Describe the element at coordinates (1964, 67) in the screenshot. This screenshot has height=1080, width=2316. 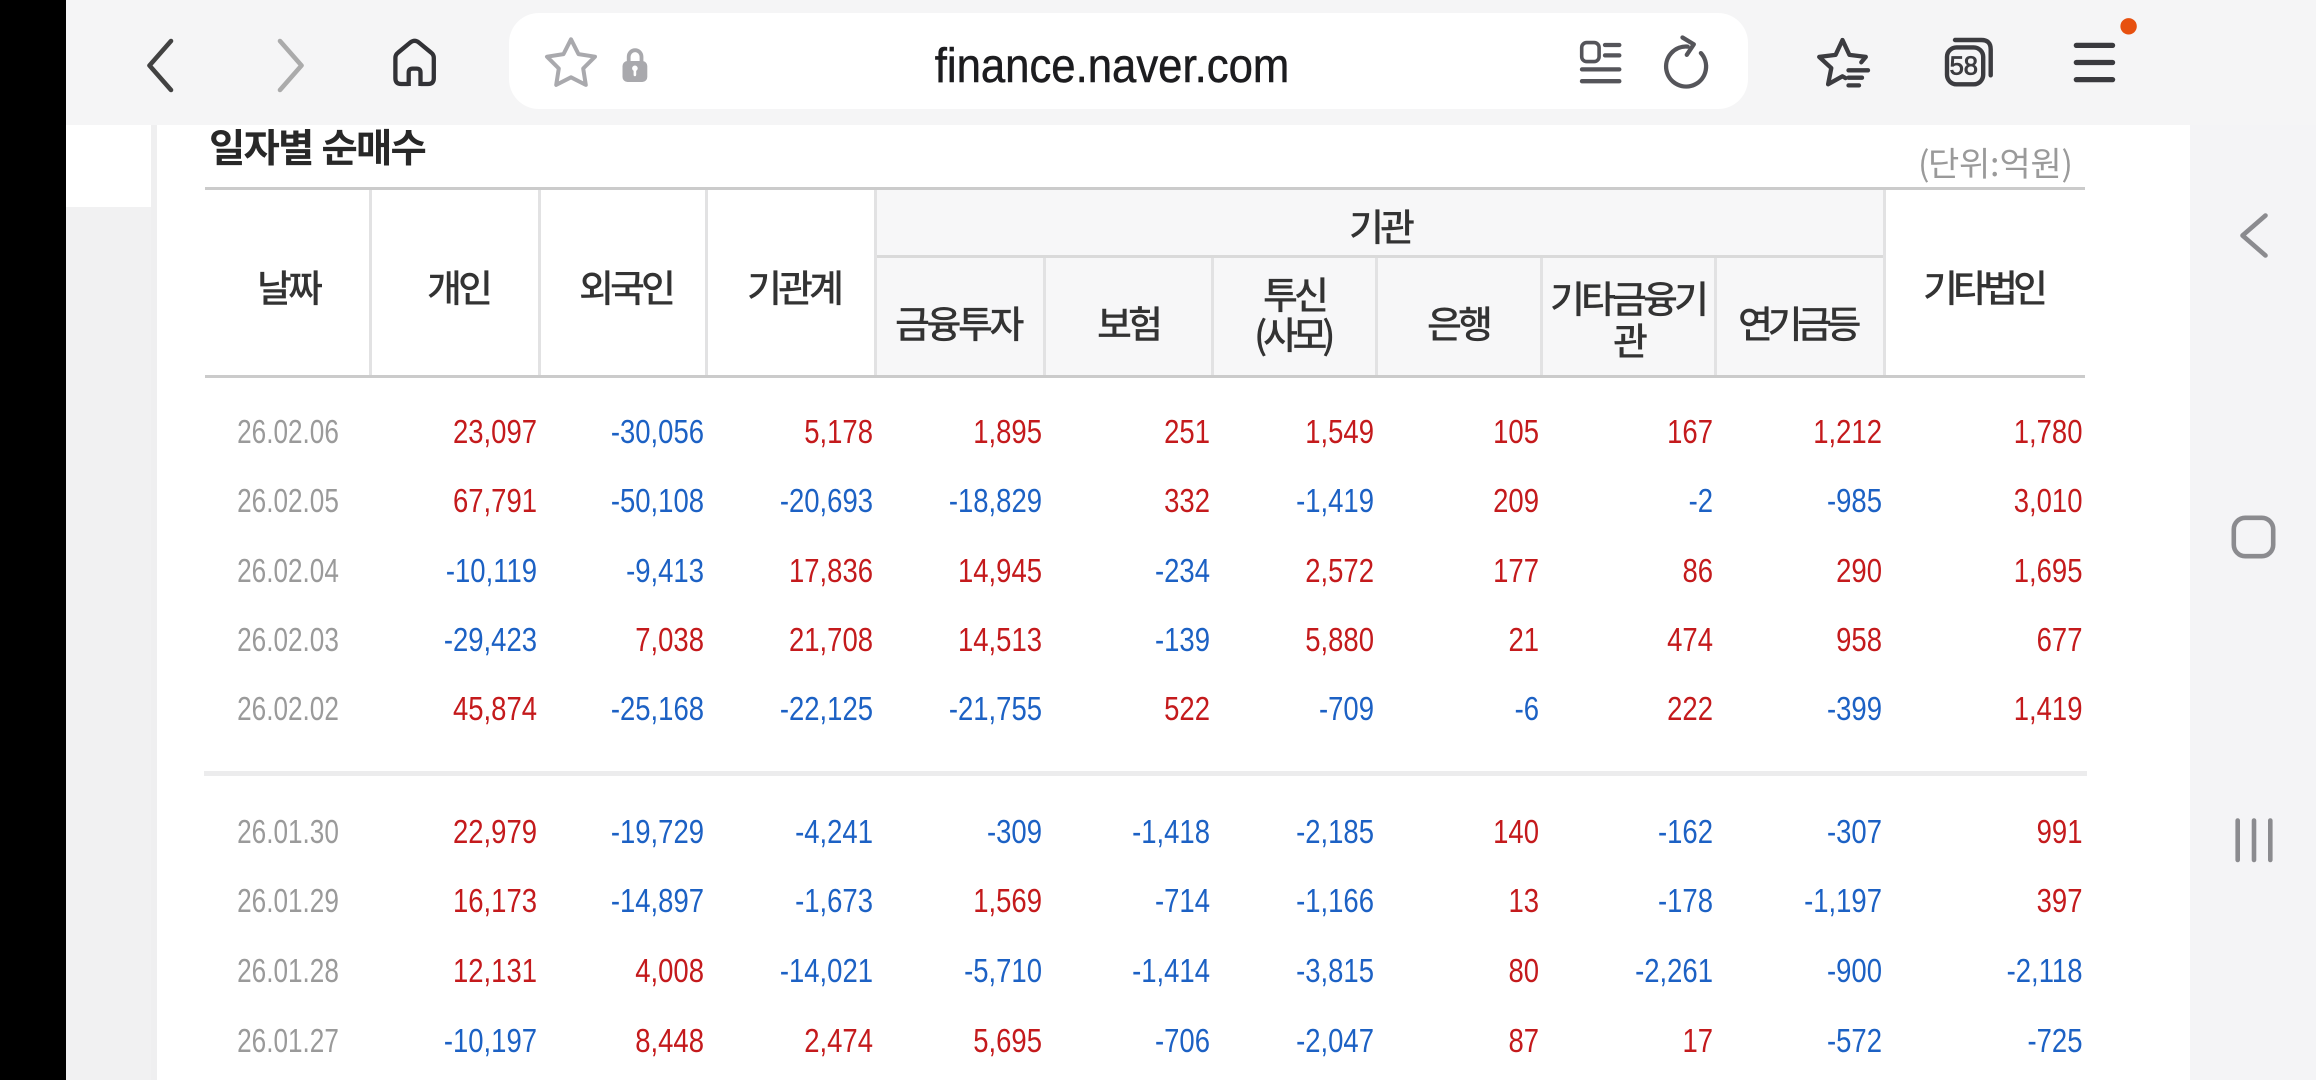
I see `svg-text: 58` at that location.